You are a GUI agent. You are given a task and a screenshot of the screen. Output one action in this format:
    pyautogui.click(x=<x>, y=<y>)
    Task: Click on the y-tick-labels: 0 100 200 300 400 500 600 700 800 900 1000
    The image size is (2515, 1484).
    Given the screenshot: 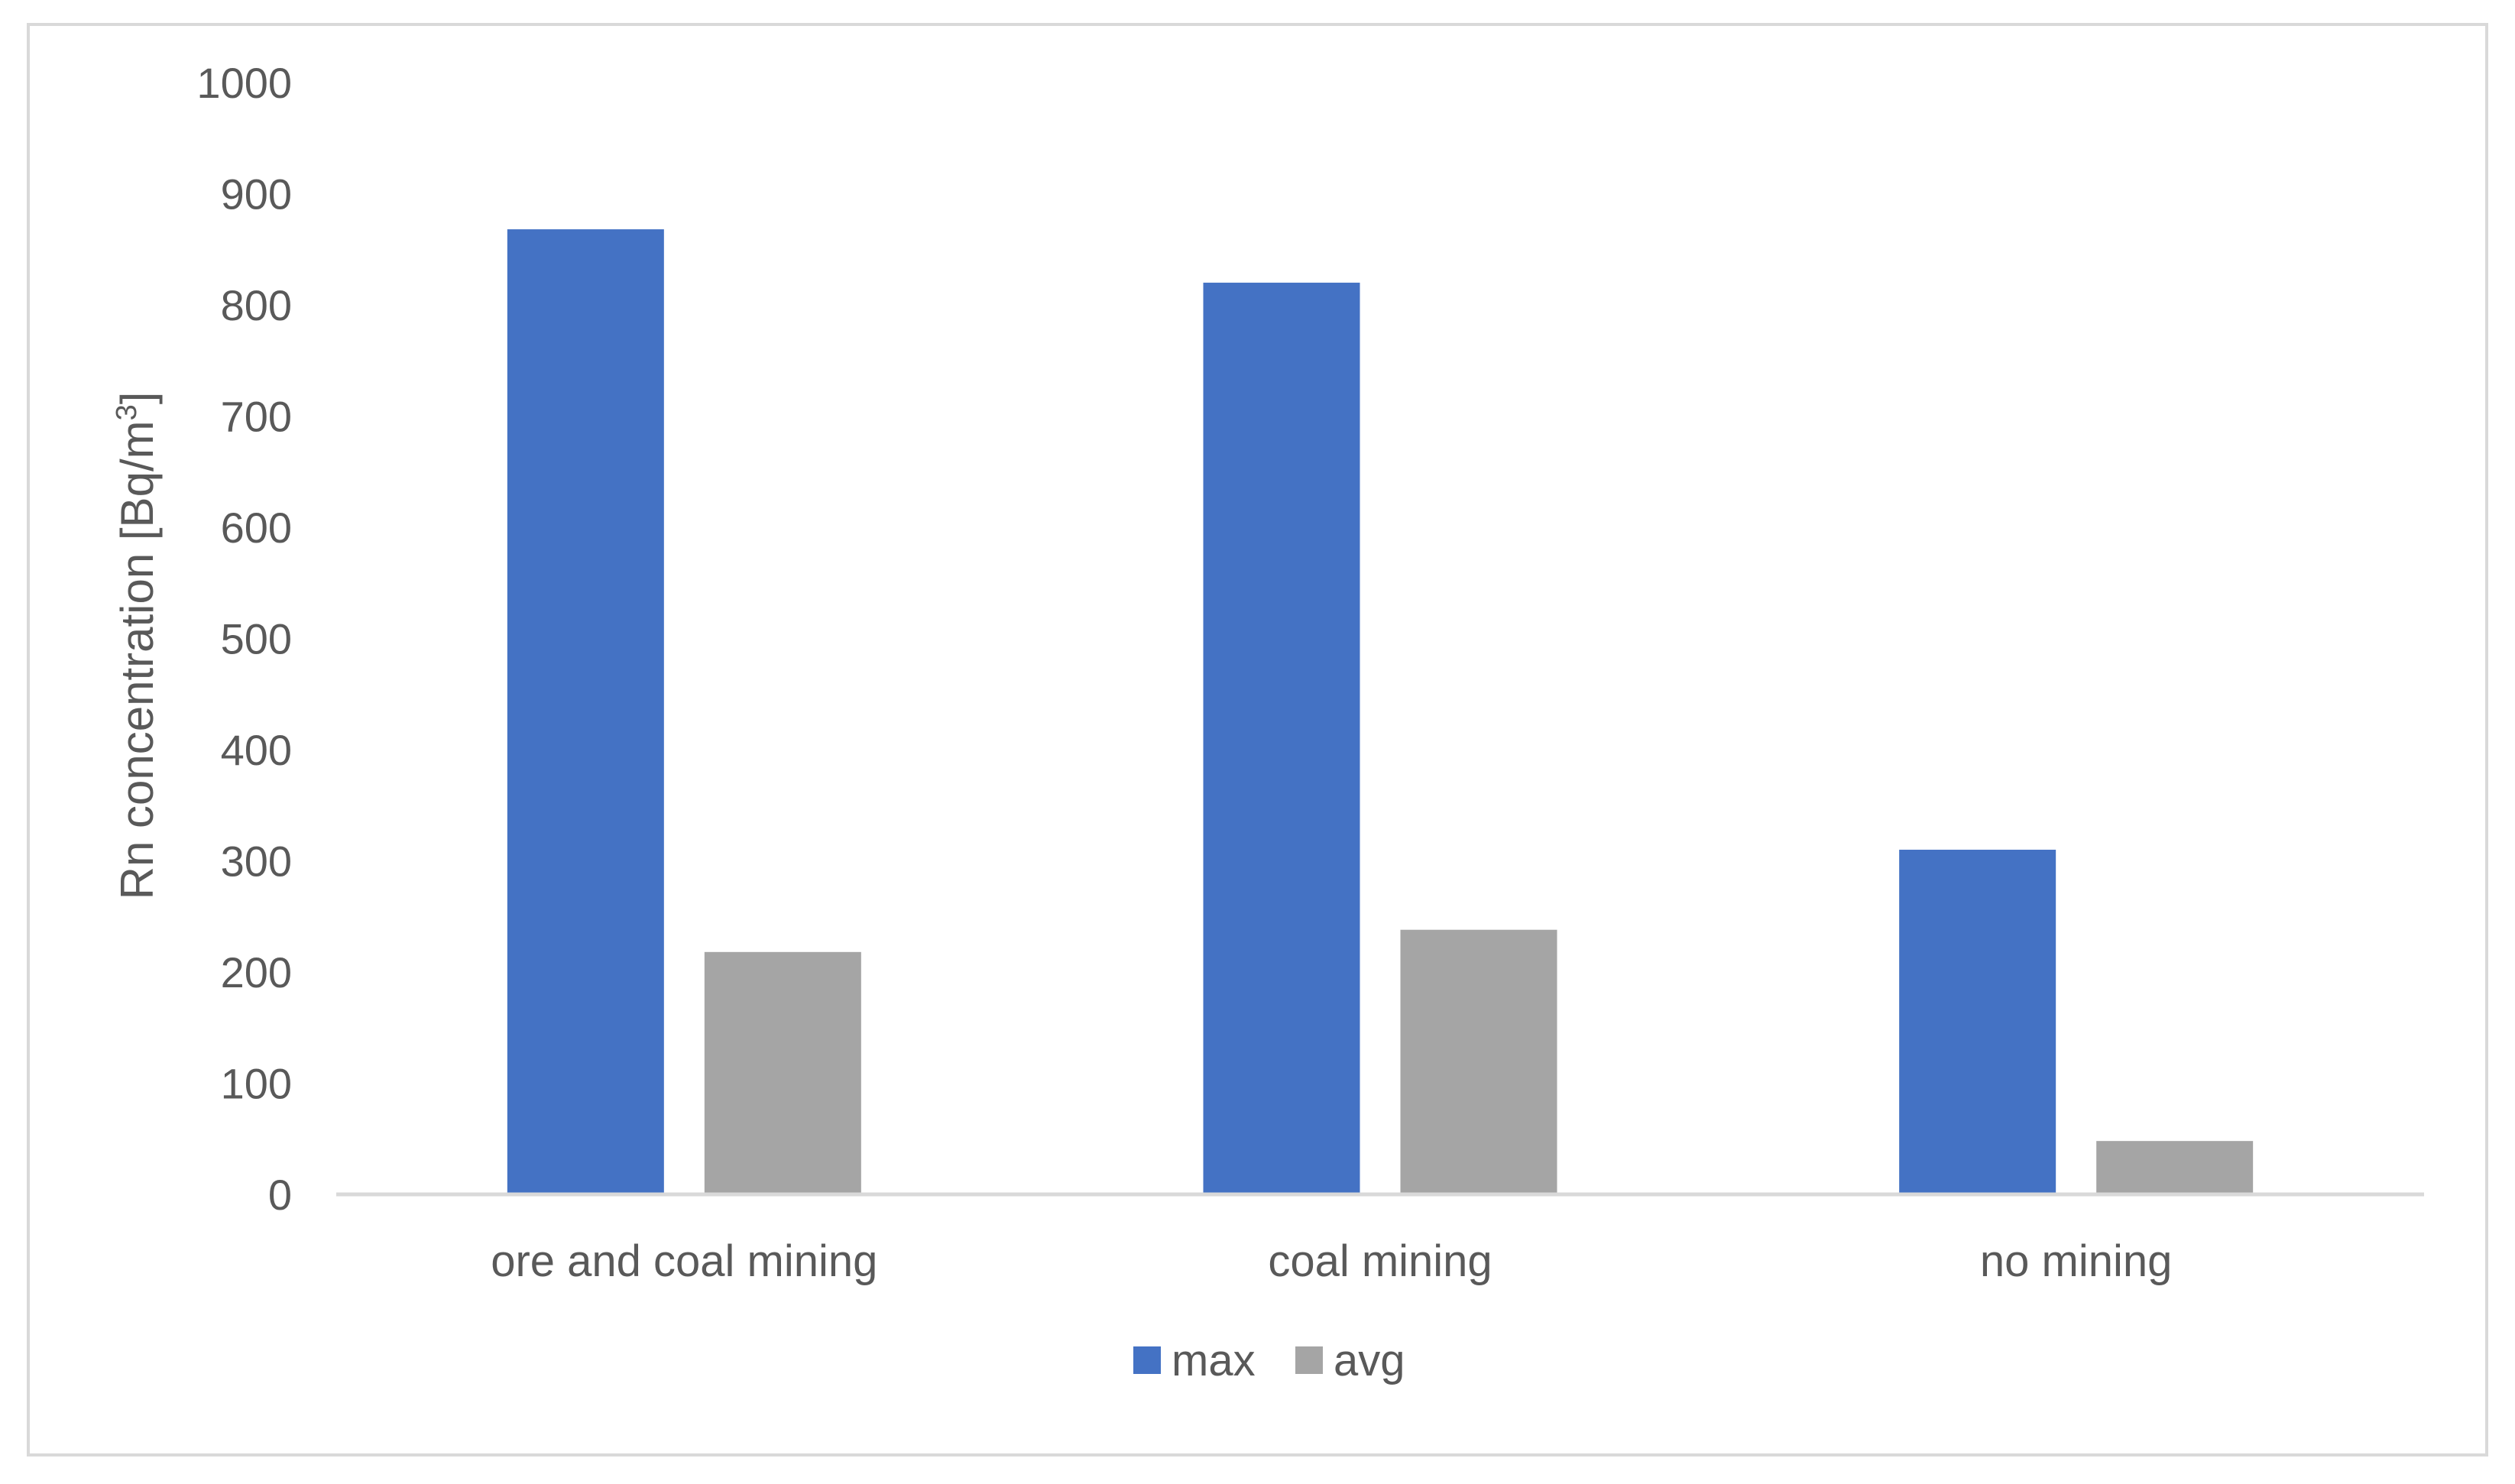 What is the action you would take?
    pyautogui.click(x=244, y=639)
    